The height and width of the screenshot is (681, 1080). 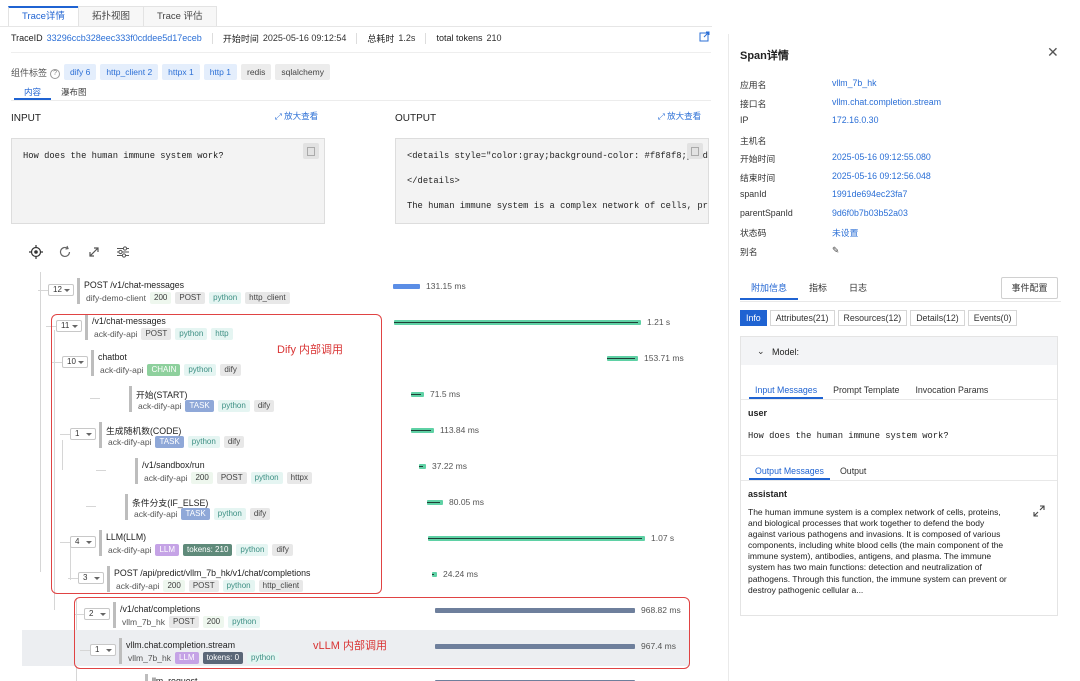 I want to click on model-header: ⌄ Model:, so click(x=899, y=351).